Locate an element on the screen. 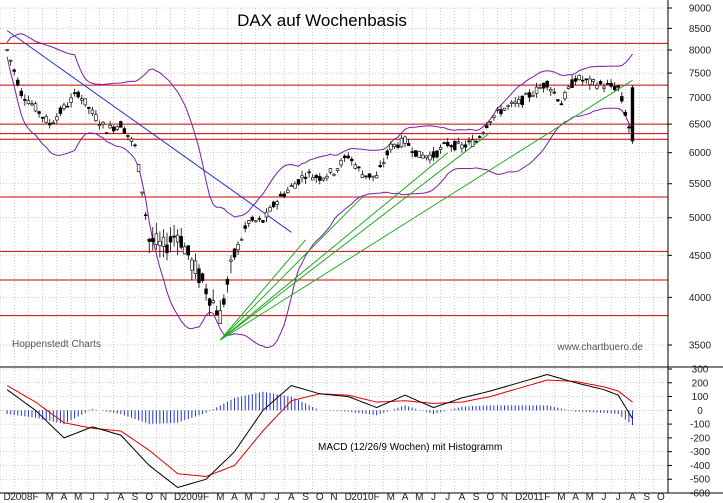  x-tick-label: J is located at coordinates (262, 497).